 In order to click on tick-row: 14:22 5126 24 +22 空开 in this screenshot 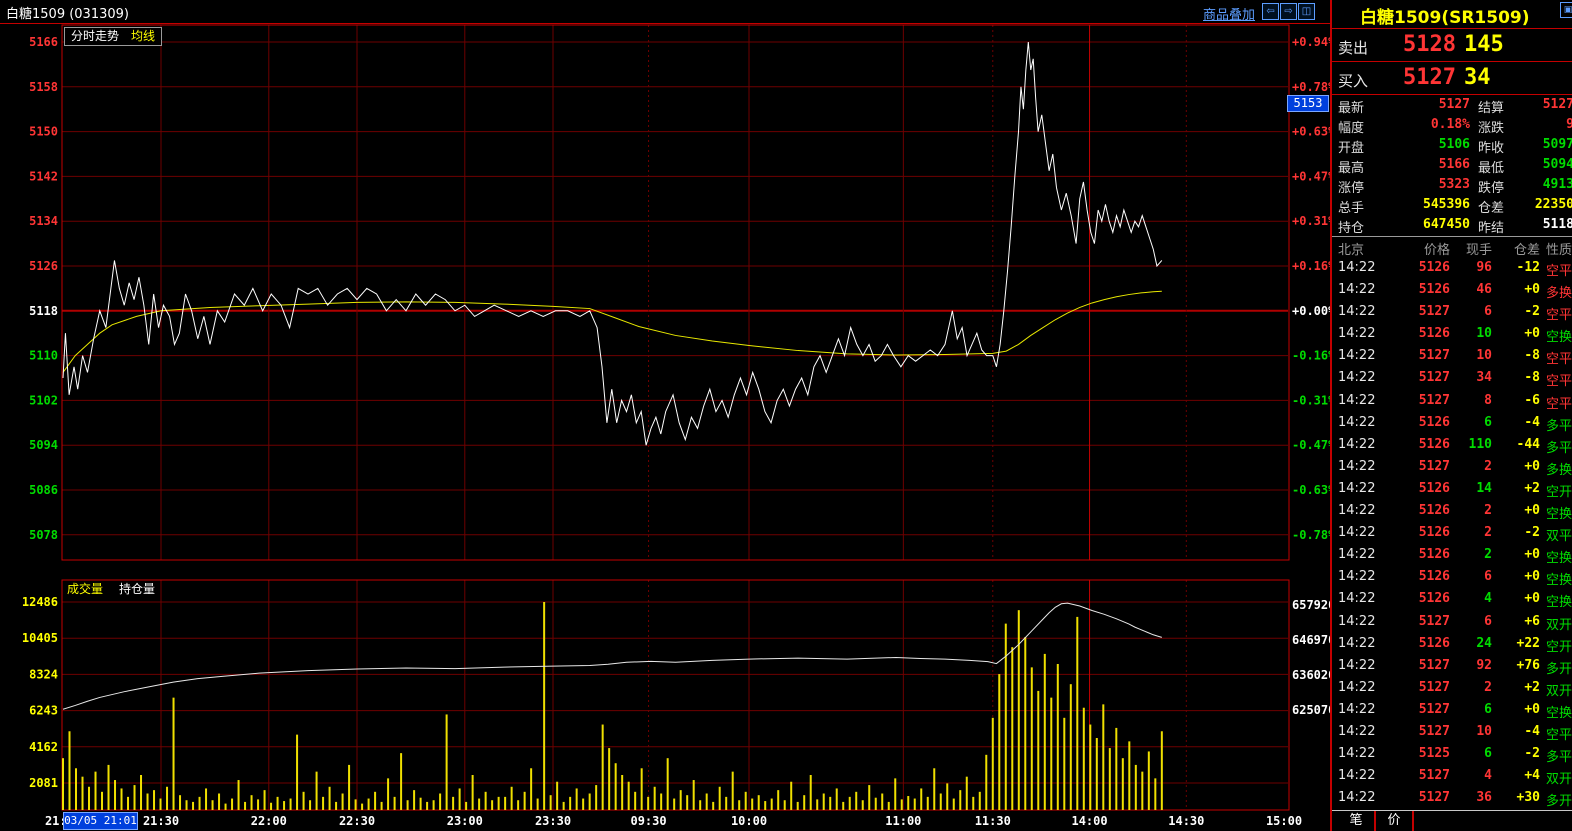, I will do `click(1452, 644)`.